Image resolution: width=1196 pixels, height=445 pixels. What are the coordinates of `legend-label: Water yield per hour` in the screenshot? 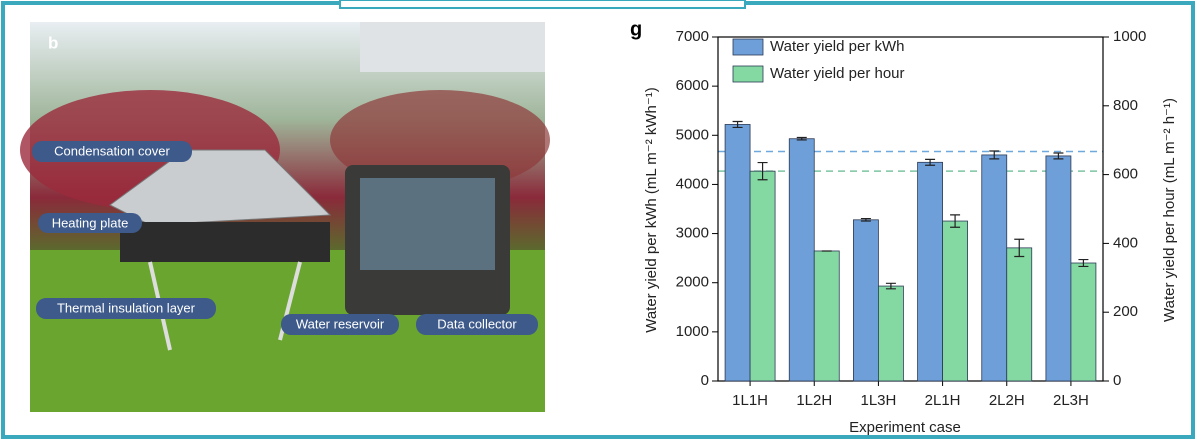 It's located at (837, 73).